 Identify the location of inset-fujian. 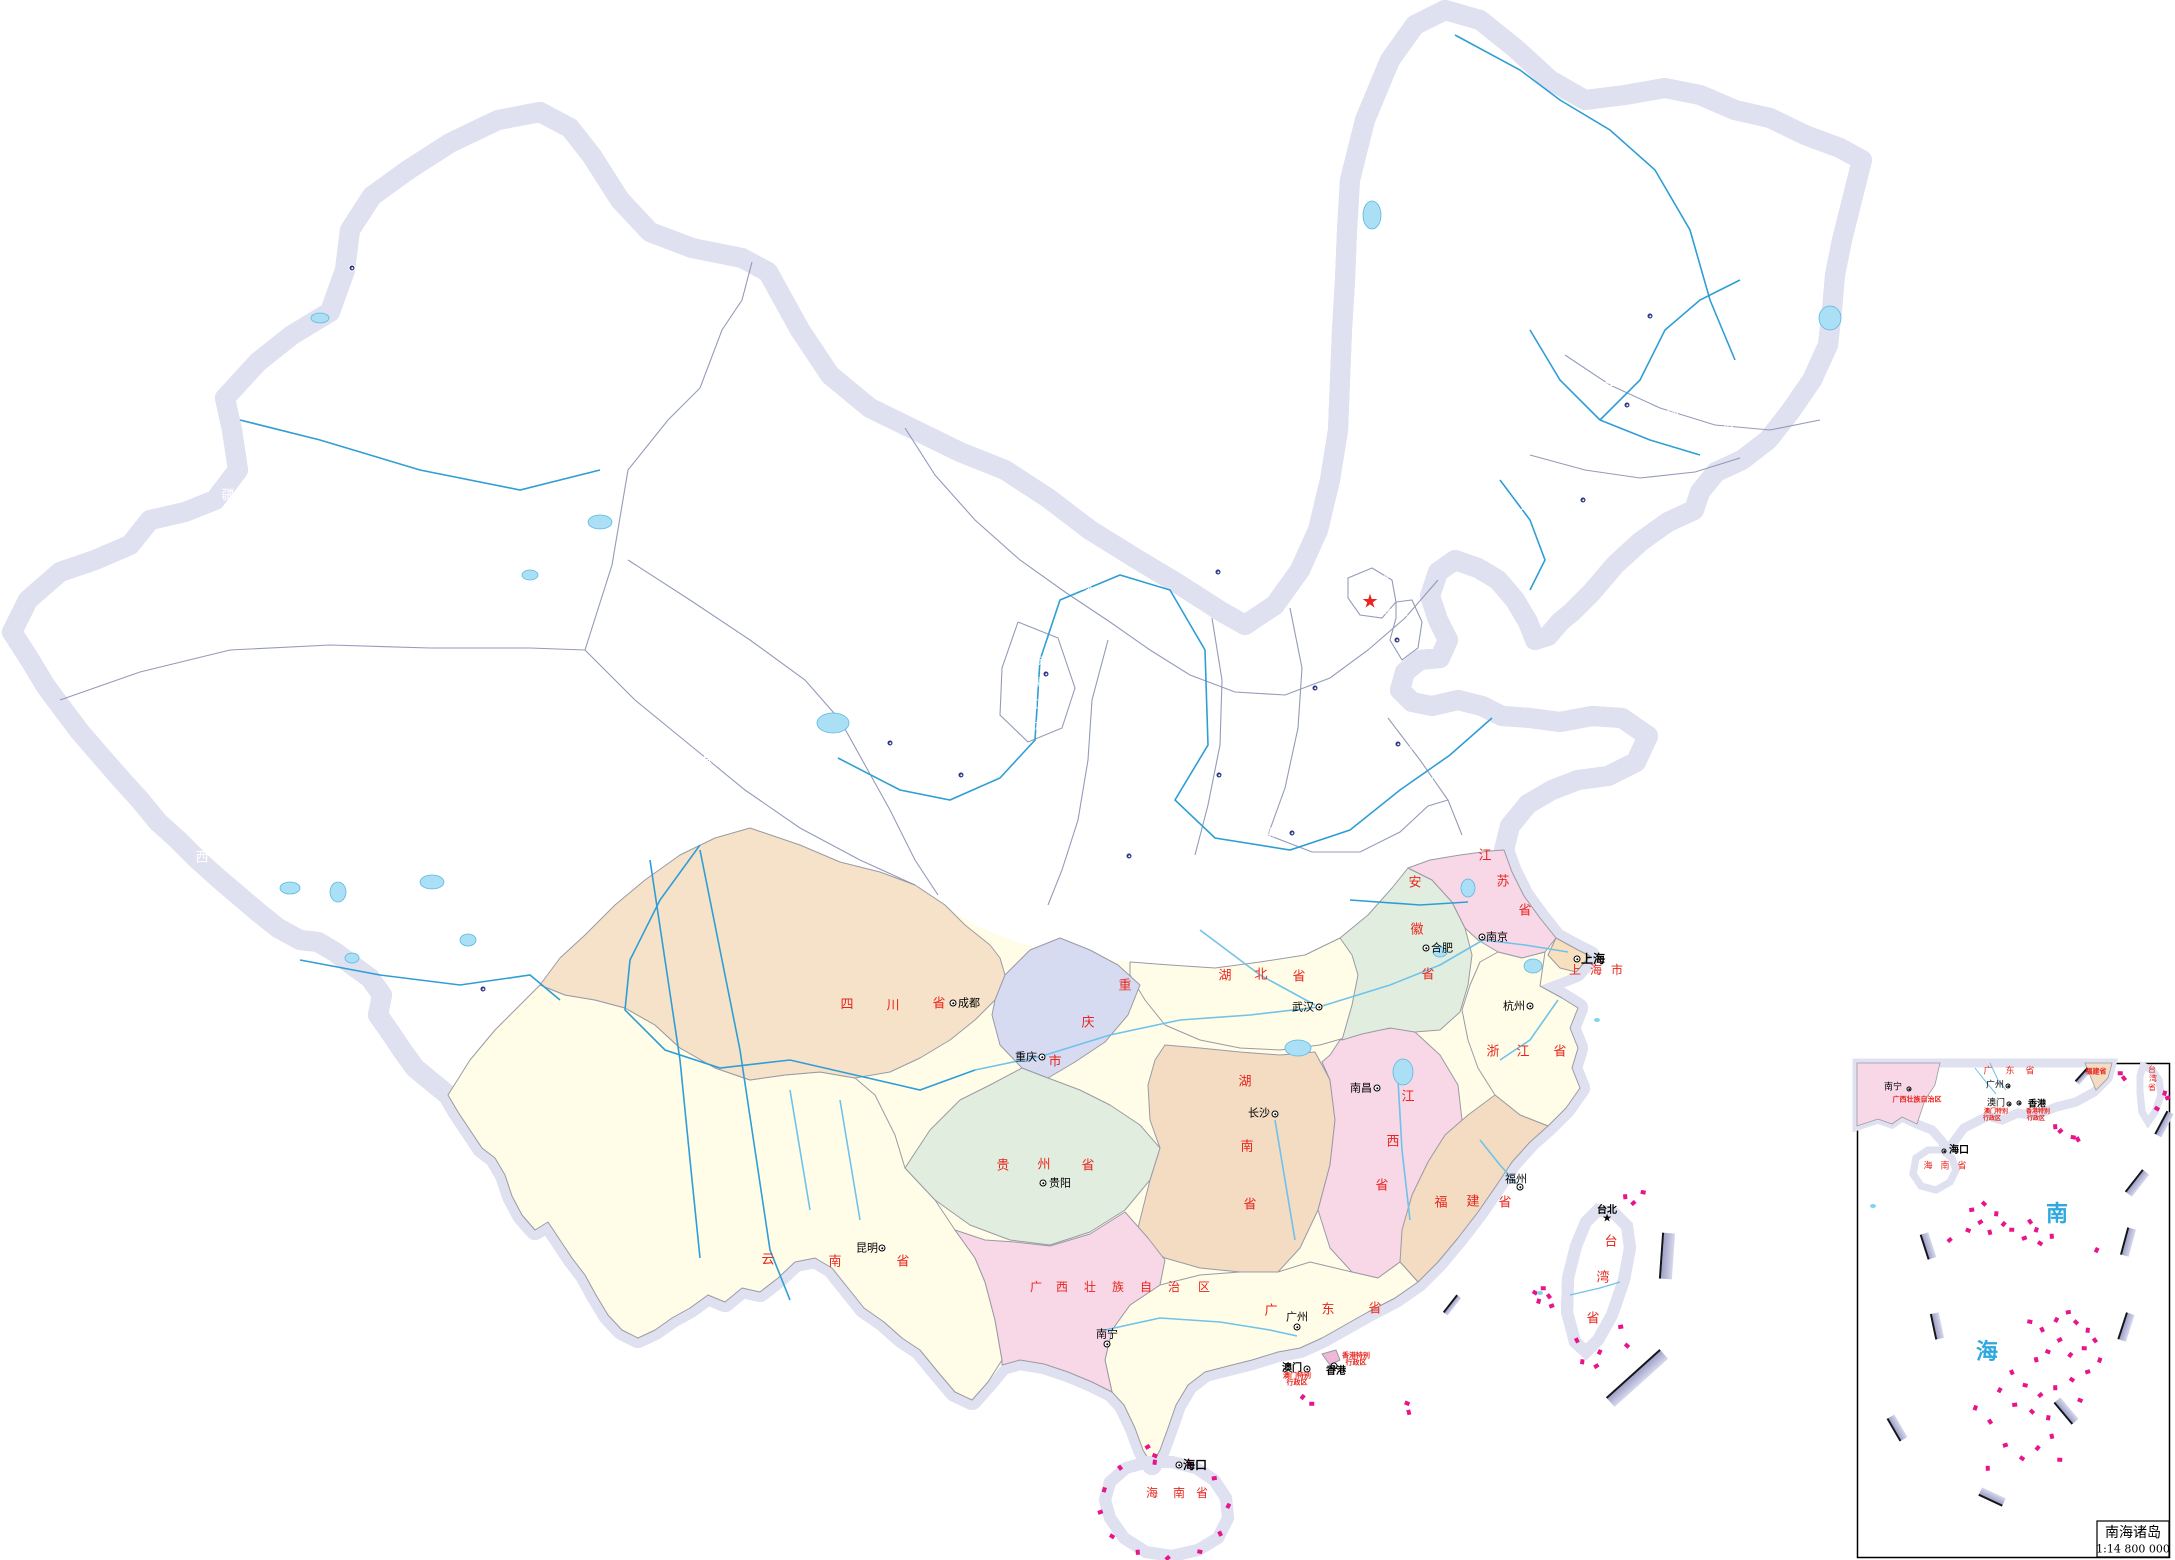
(2098, 1076).